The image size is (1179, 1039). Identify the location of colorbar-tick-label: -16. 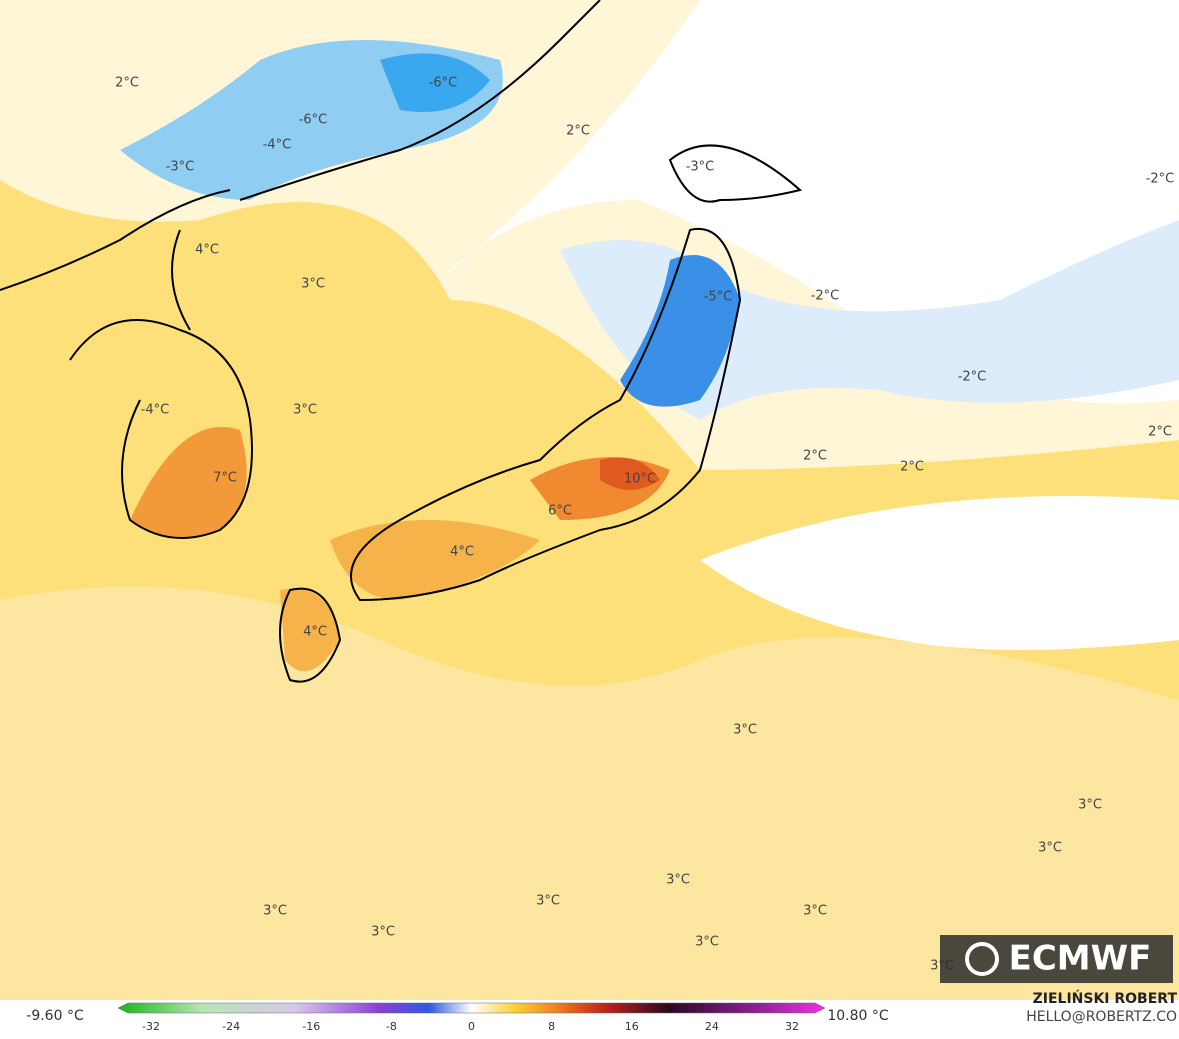
(311, 1026).